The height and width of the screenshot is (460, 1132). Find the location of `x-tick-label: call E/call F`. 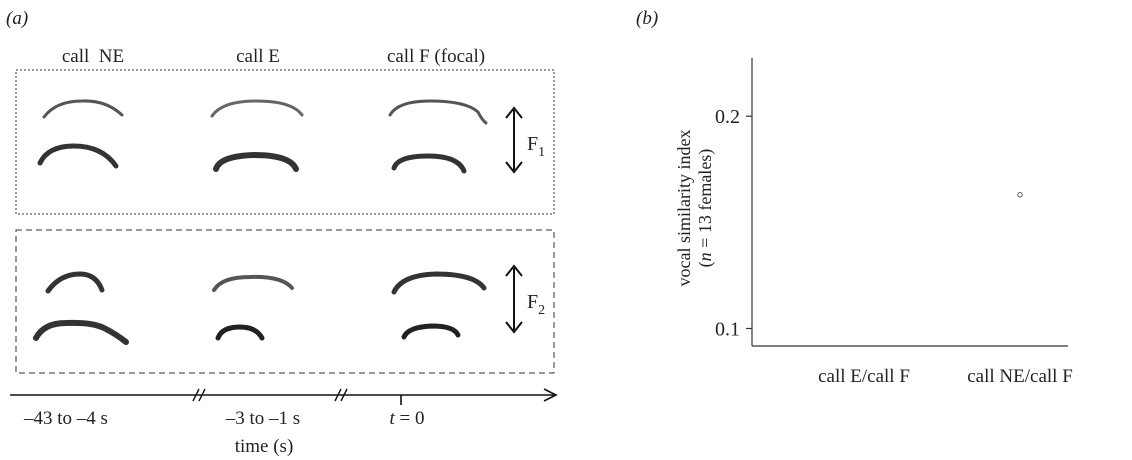

x-tick-label: call E/call F is located at coordinates (864, 376).